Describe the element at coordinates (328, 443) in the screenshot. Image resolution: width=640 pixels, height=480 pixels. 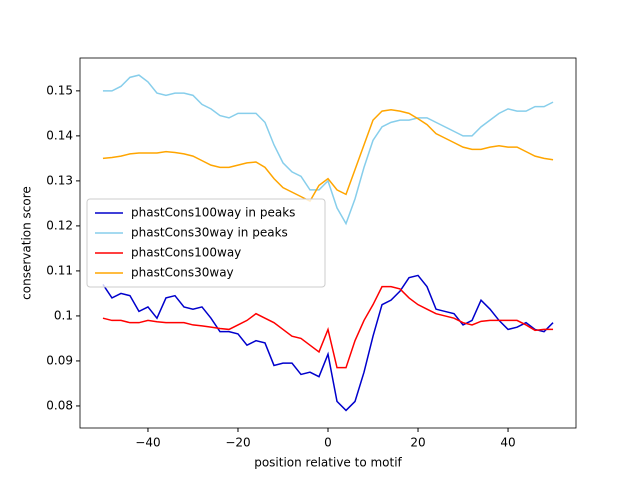
I see `x-tick-label: 0` at that location.